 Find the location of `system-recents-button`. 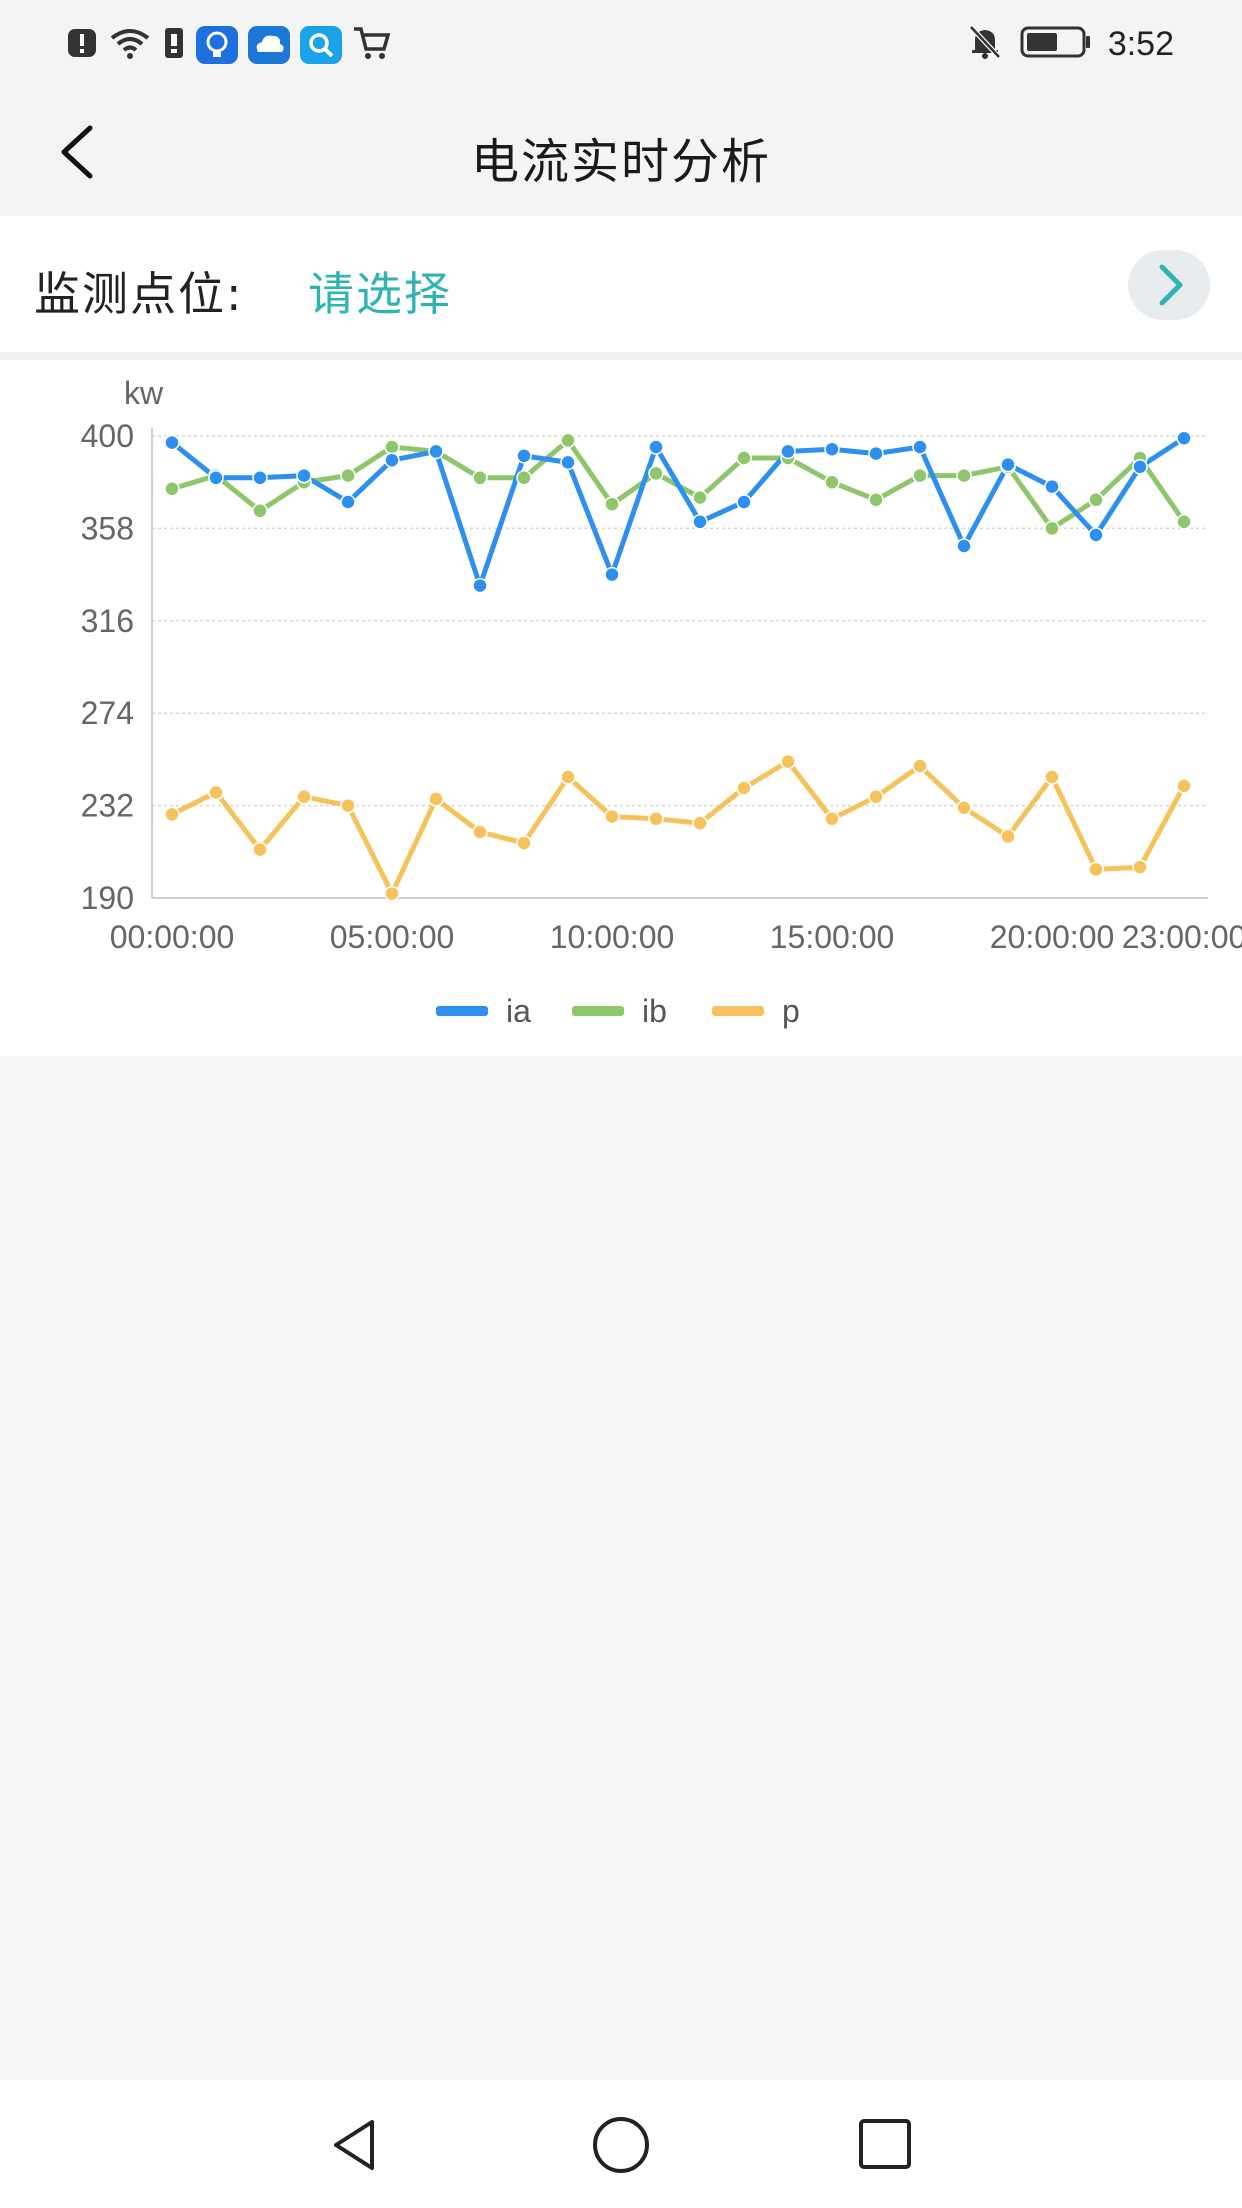

system-recents-button is located at coordinates (885, 2145).